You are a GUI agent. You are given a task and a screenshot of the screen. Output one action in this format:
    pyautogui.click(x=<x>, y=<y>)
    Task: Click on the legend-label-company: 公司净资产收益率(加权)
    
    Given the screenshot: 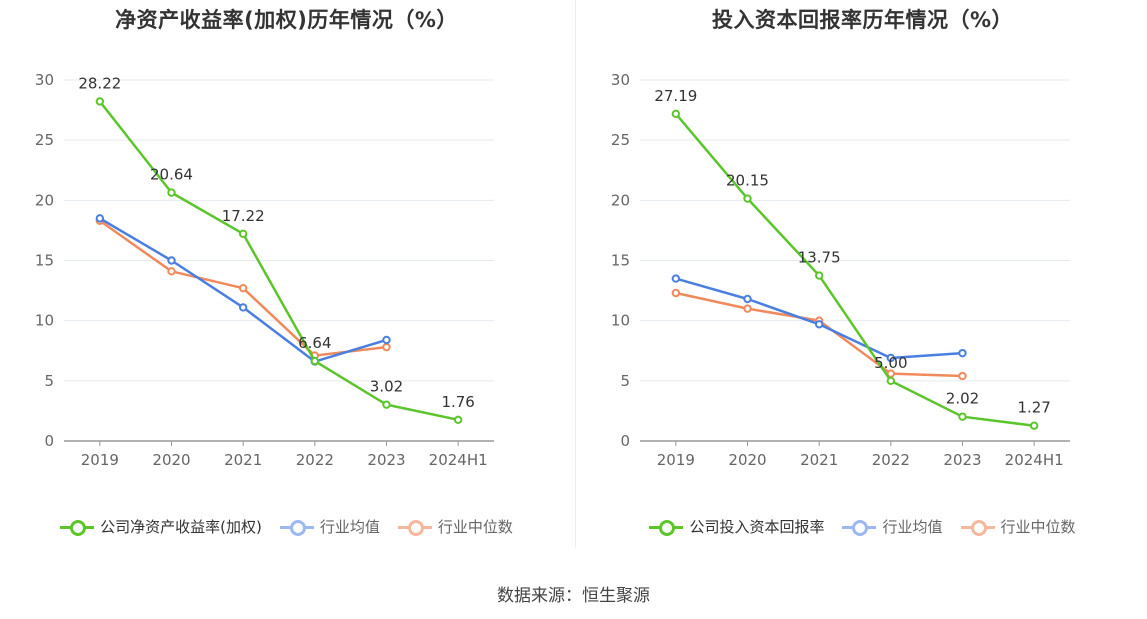 What is the action you would take?
    pyautogui.click(x=181, y=527)
    